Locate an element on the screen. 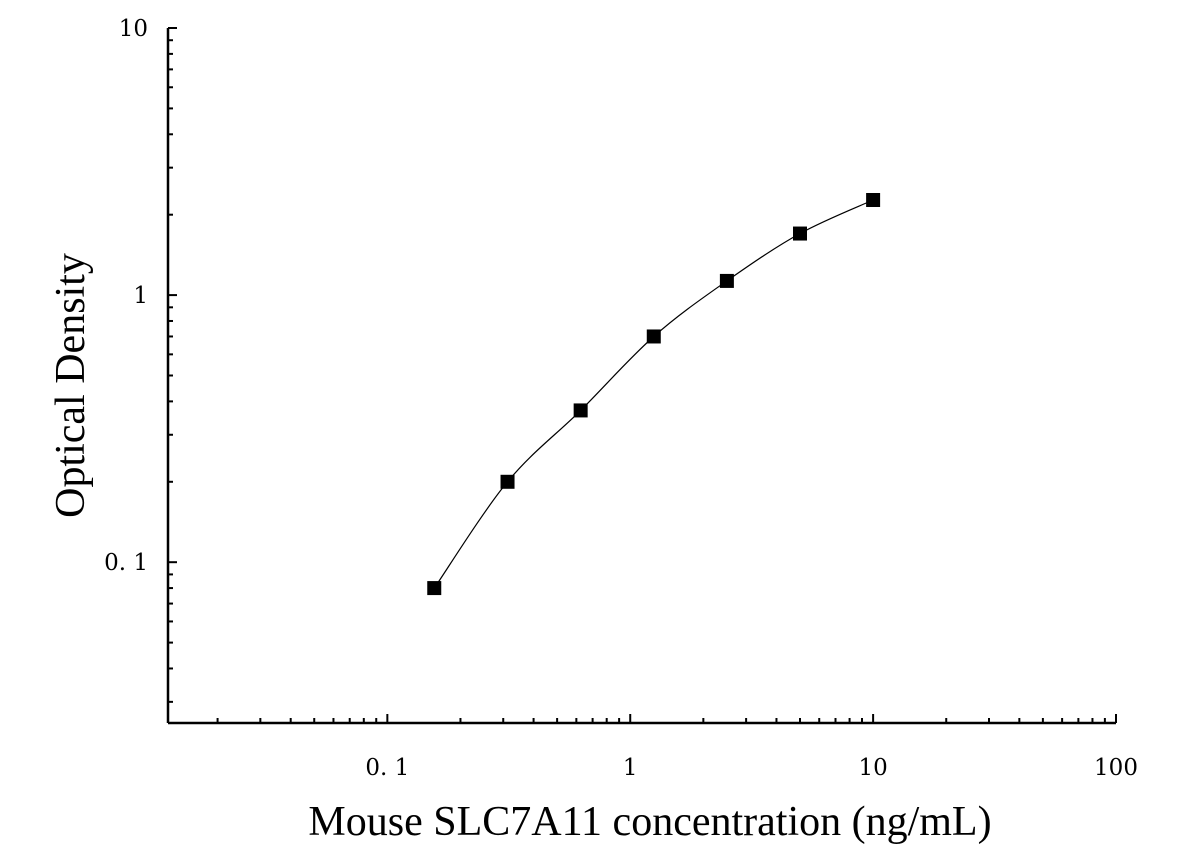 This screenshot has height=865, width=1187. y-tick-label: 0. 1 is located at coordinates (126, 563).